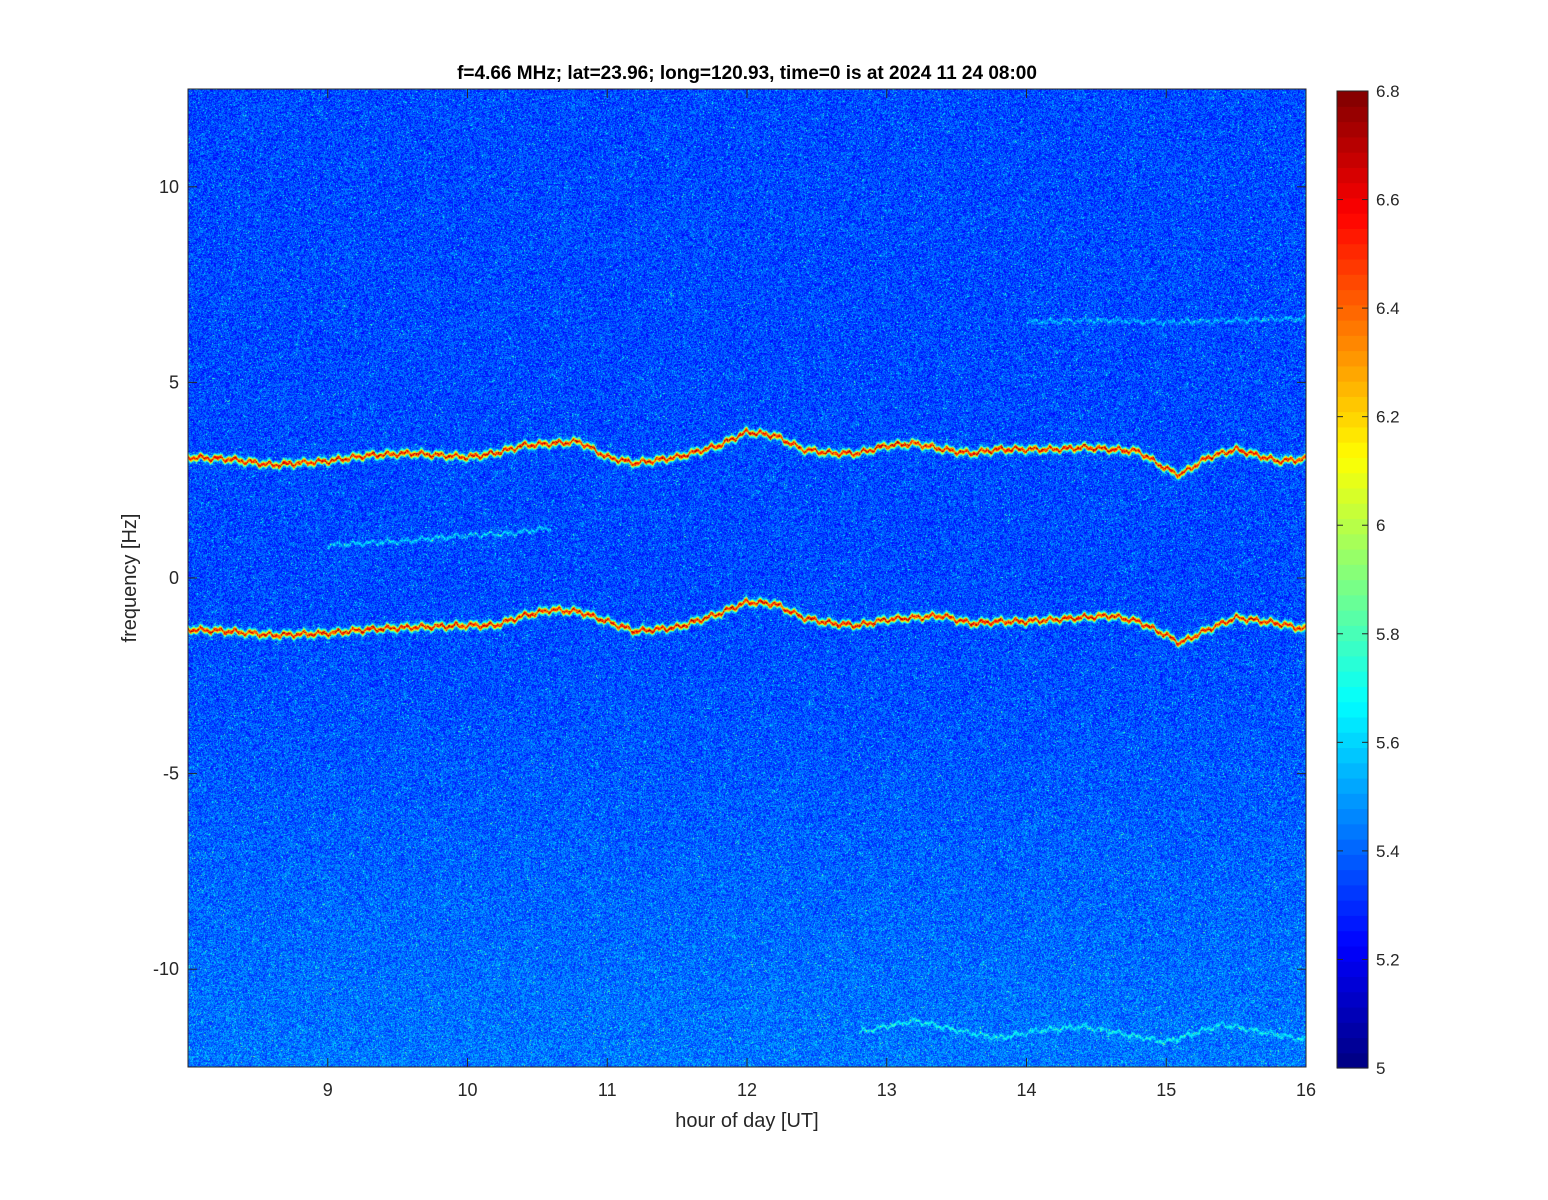  Describe the element at coordinates (1388, 742) in the screenshot. I see `colorbar-tick-label: 5.6` at that location.